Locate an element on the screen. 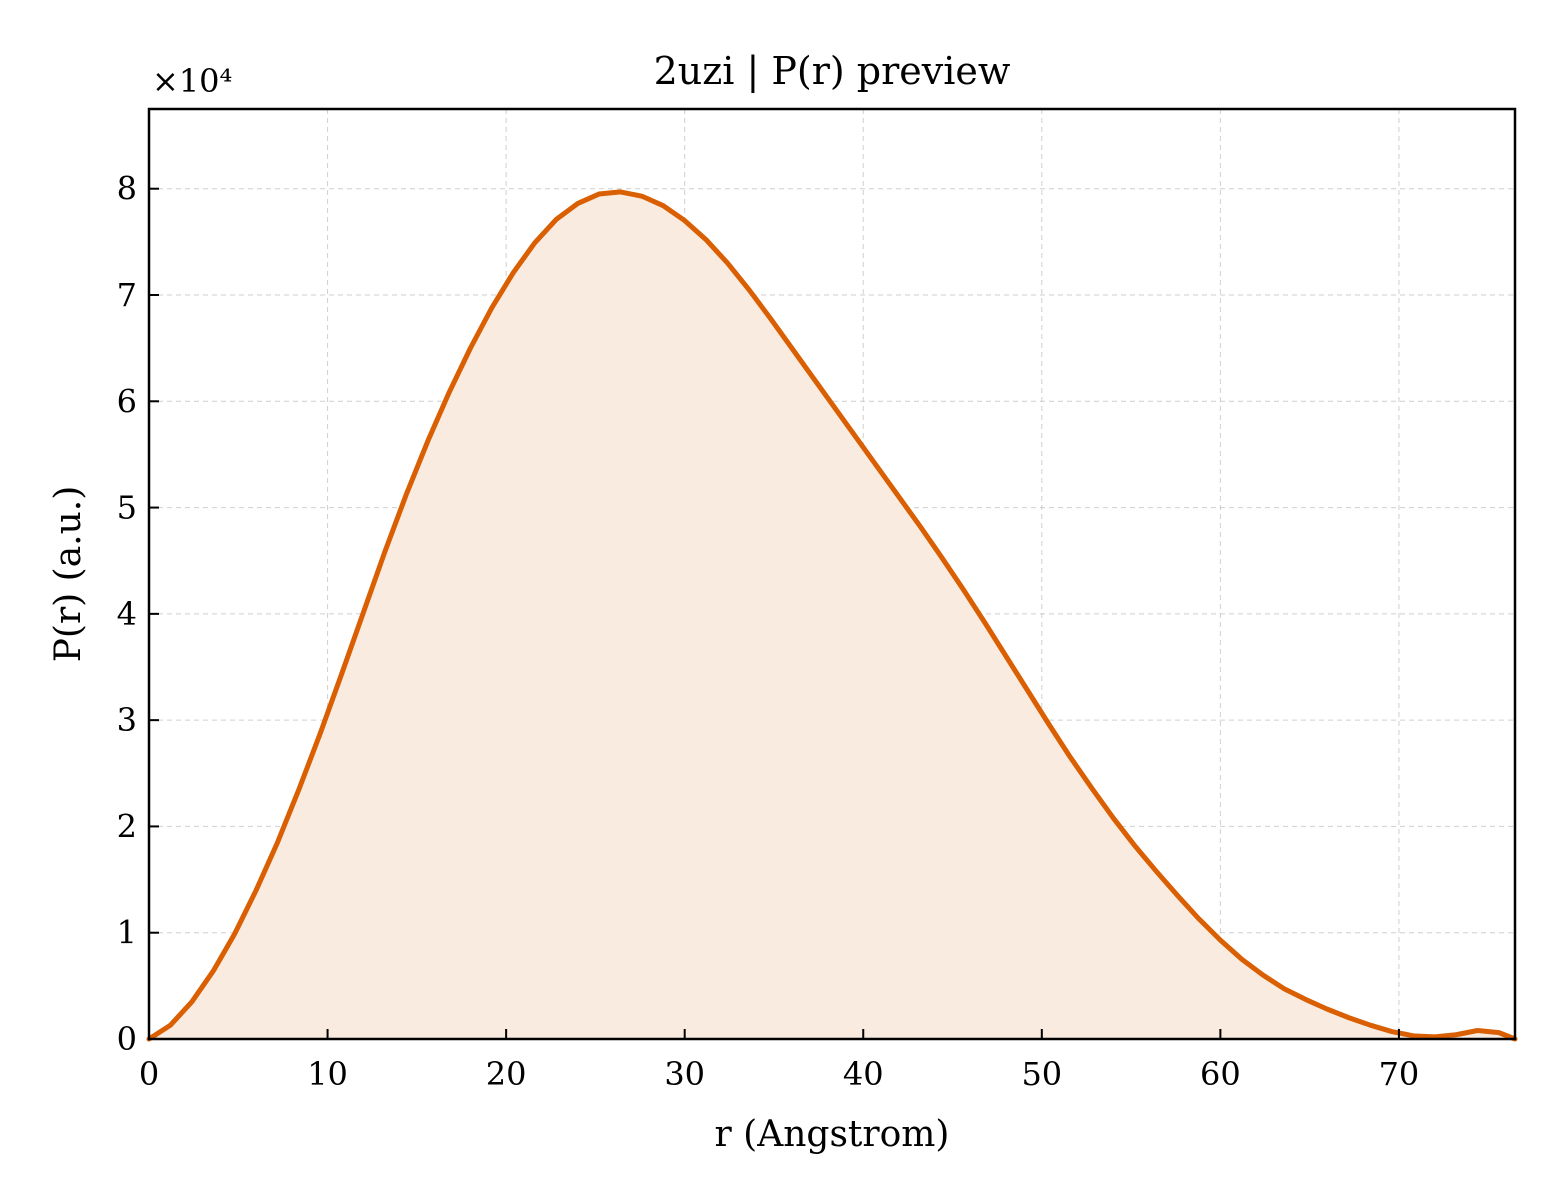  y-tick-label: 2 is located at coordinates (127, 826).